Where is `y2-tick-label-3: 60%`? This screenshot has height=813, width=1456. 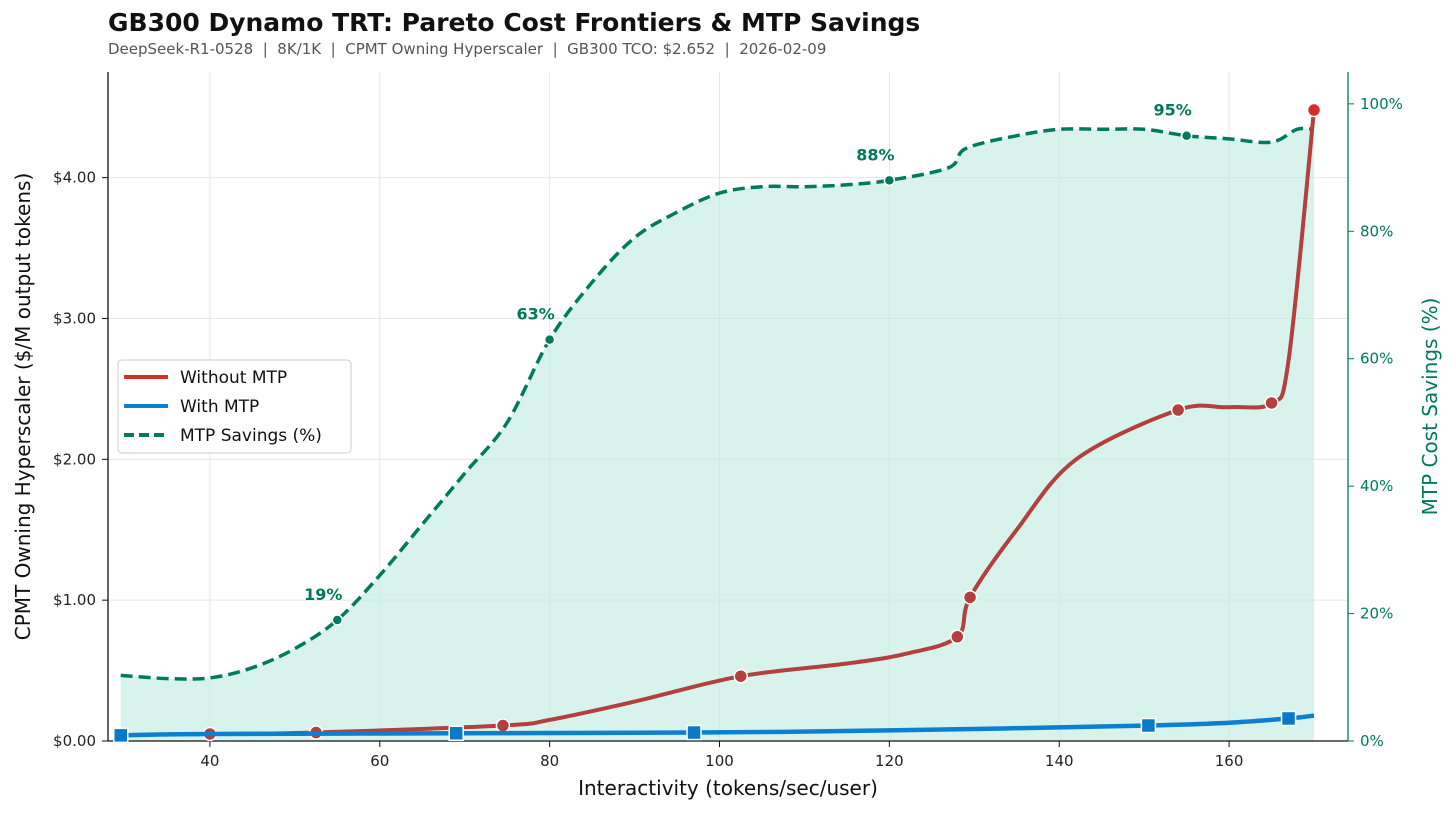 y2-tick-label-3: 60% is located at coordinates (1376, 359).